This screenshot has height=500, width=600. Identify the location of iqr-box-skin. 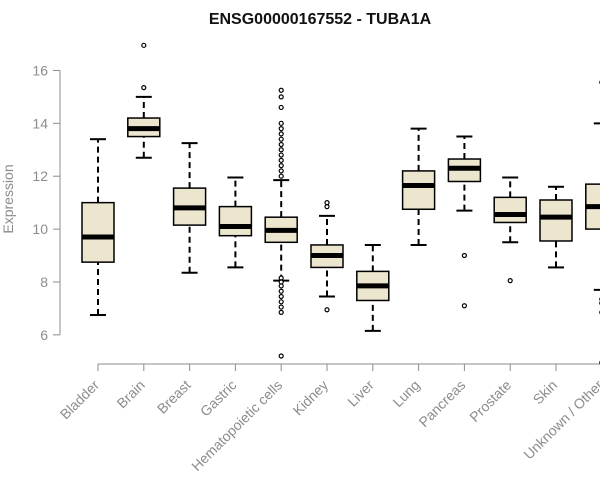
(556, 220).